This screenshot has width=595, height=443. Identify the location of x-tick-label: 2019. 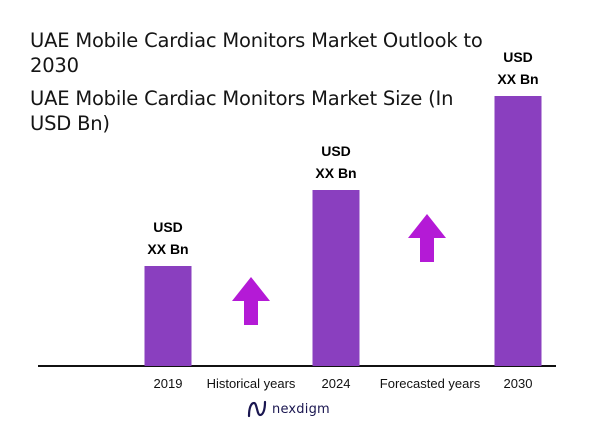
(168, 383).